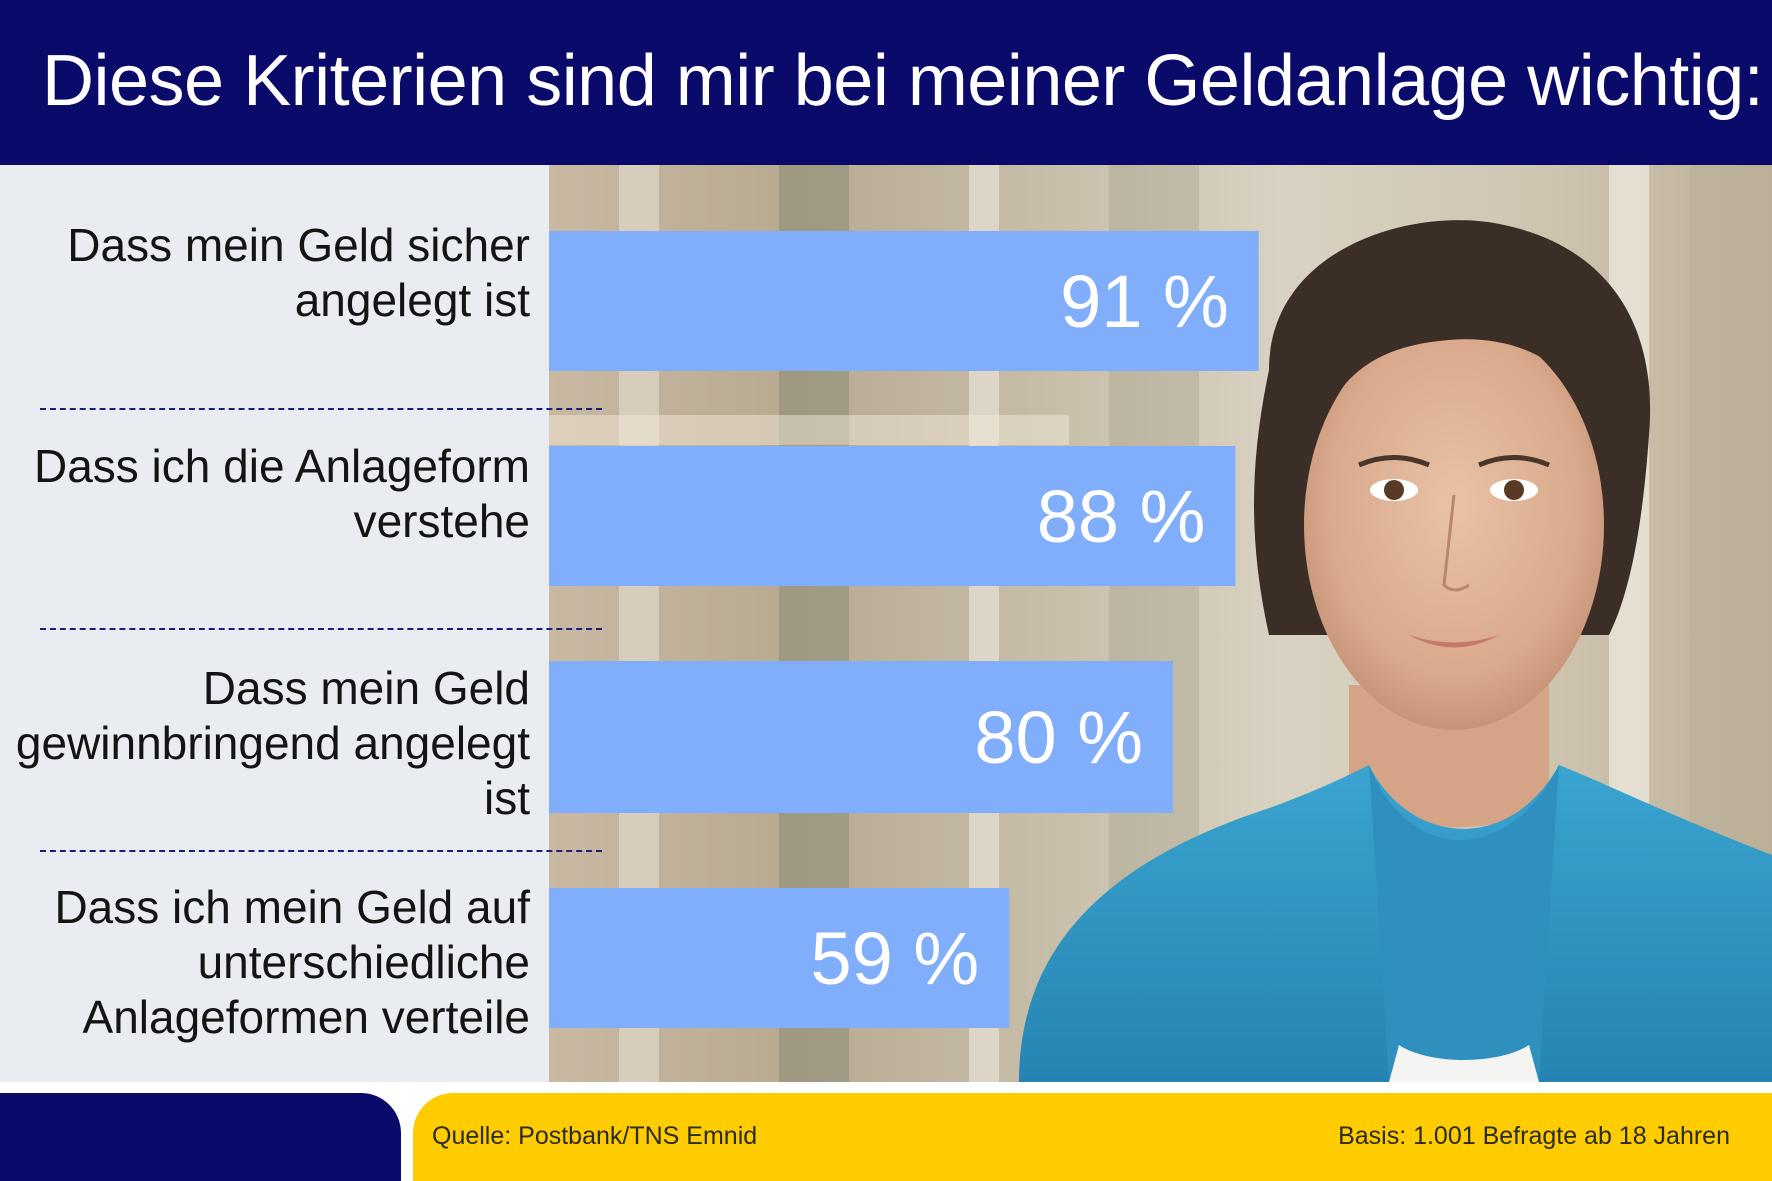 The image size is (1772, 1181). What do you see at coordinates (1092, 1137) in the screenshot?
I see `footer-right-block` at bounding box center [1092, 1137].